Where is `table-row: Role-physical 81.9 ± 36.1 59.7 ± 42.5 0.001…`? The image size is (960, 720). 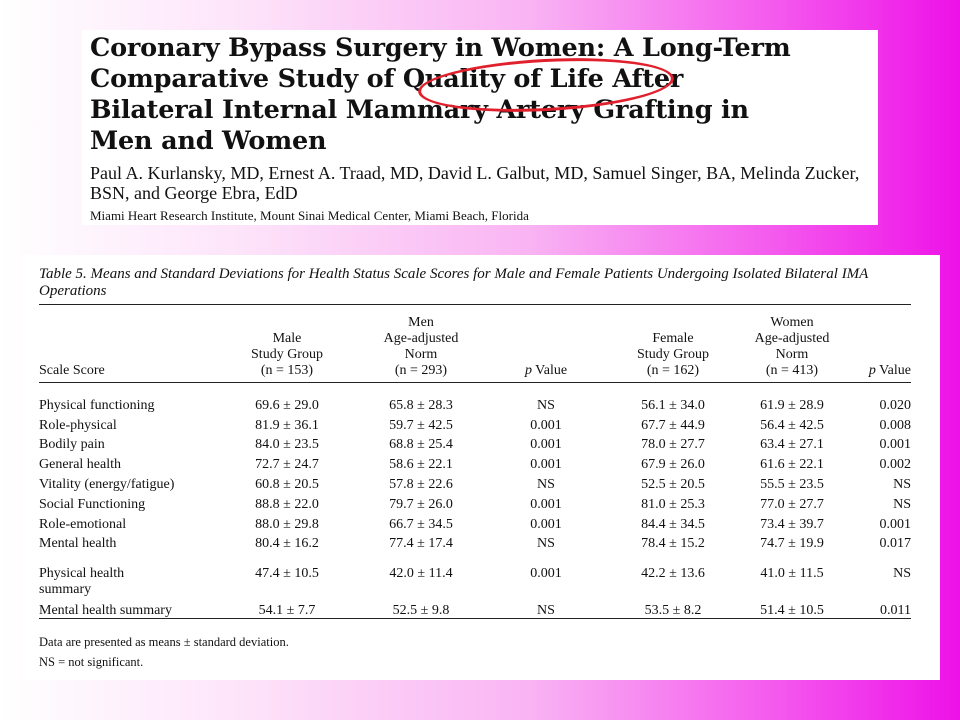 table-row: Role-physical 81.9 ± 36.1 59.7 ± 42.5 0.001… is located at coordinates (475, 426).